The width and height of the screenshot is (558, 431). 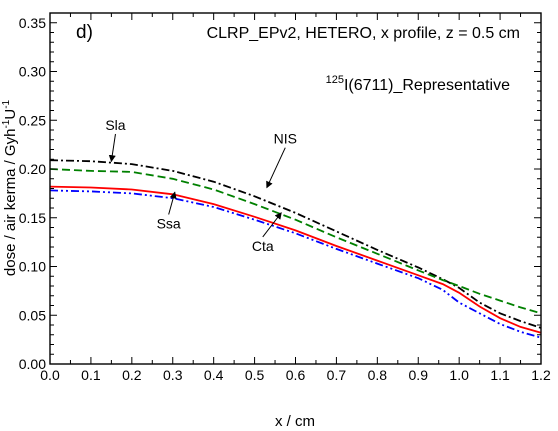 I want to click on x-tick-label: 1.0, so click(x=459, y=375).